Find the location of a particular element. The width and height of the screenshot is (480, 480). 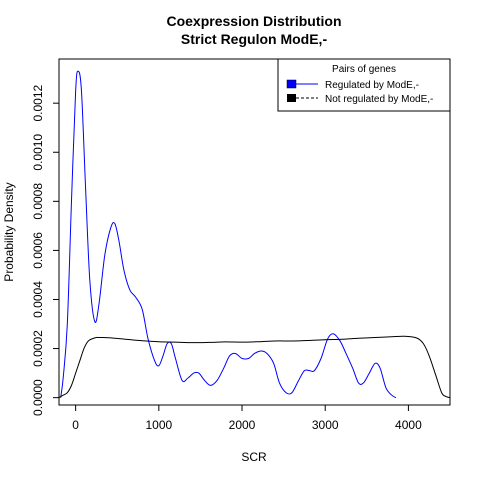

chart-title-line-1: Coexpression Distribution is located at coordinates (253, 21).